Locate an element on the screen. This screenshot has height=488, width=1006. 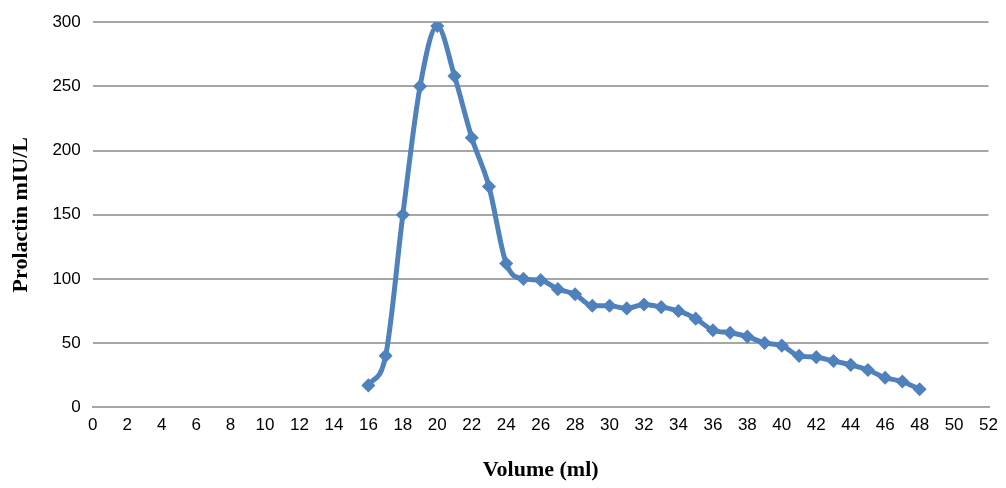
x-tick-label: 20 is located at coordinates (437, 425).